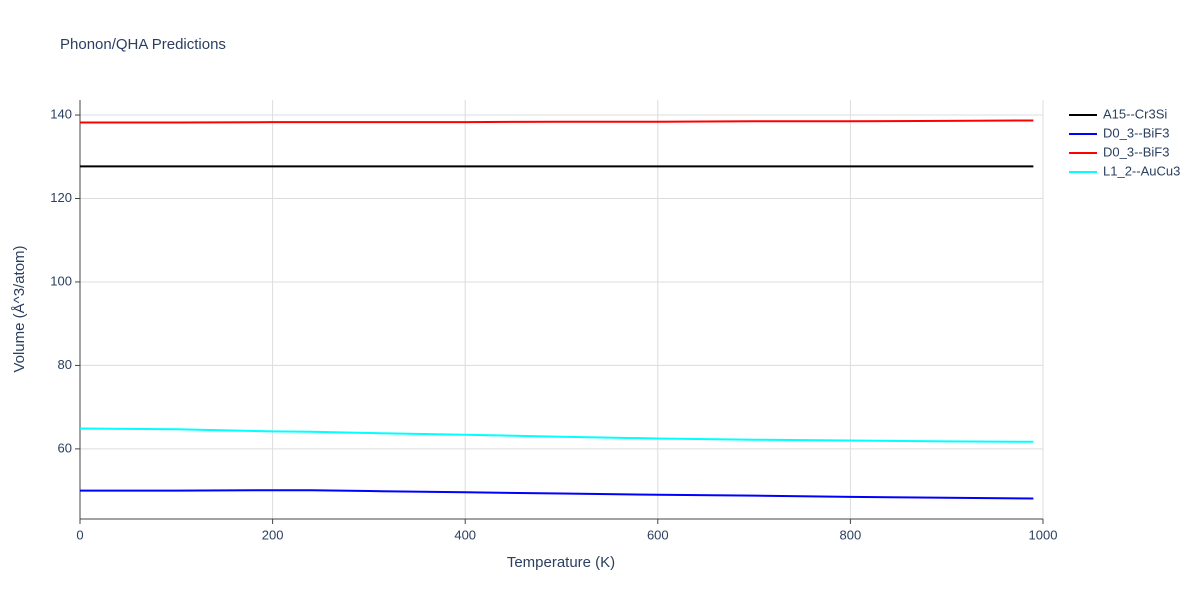 The image size is (1200, 600). What do you see at coordinates (1141, 170) in the screenshot?
I see `legend-label: L1_2--AuCu3` at bounding box center [1141, 170].